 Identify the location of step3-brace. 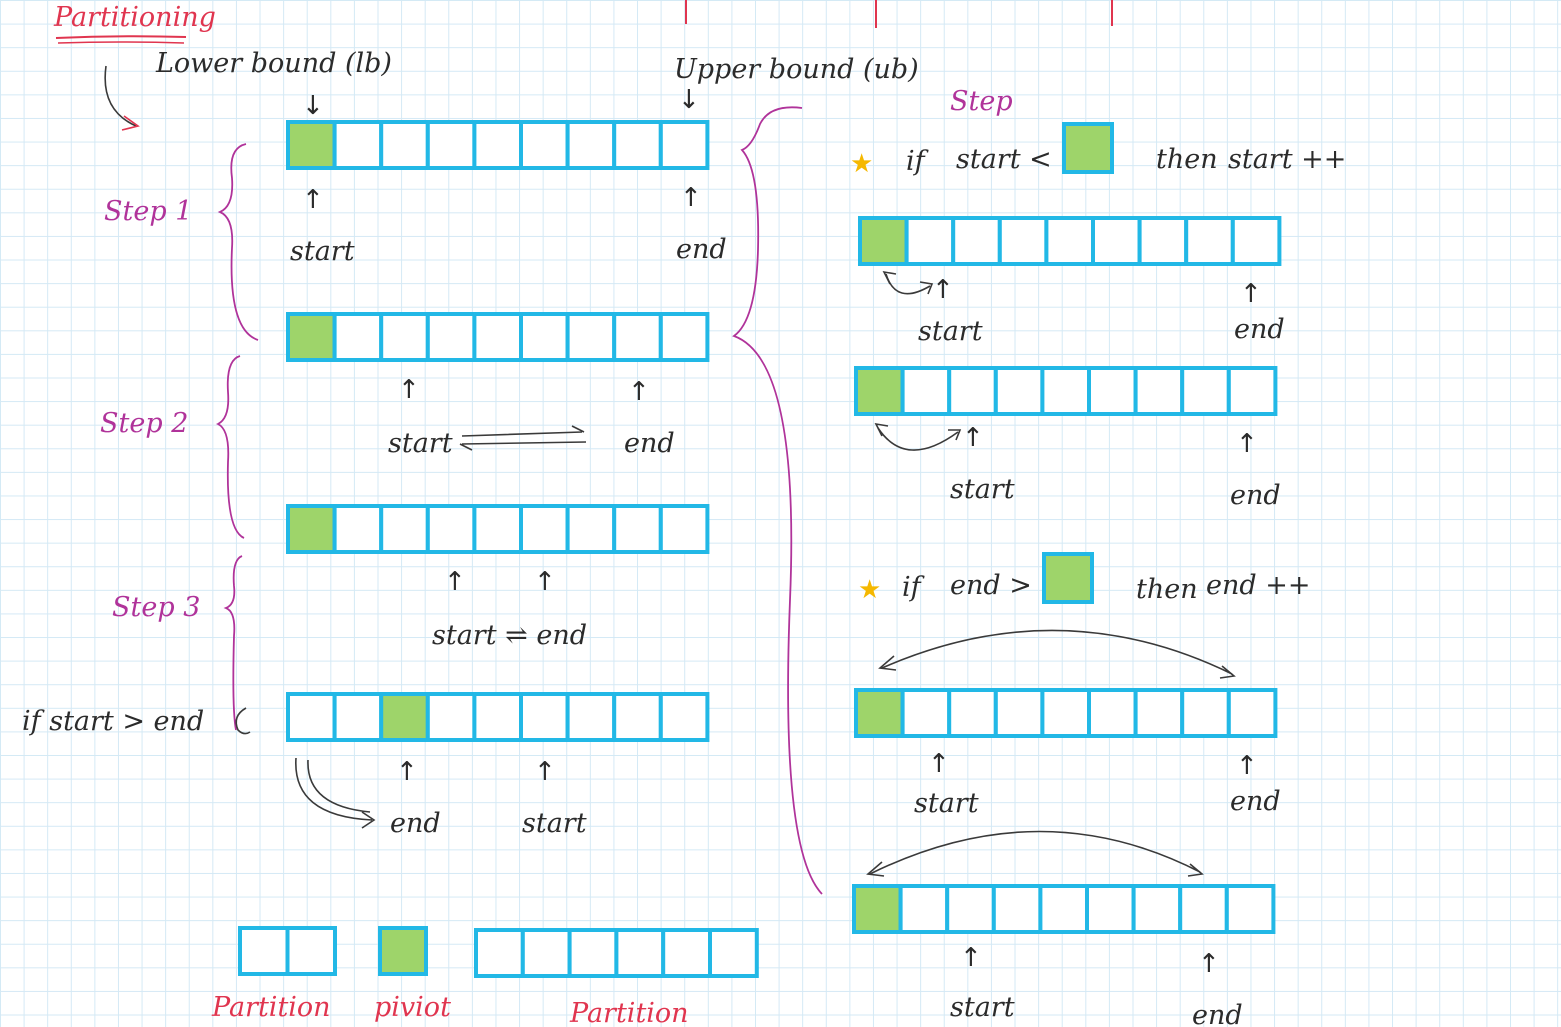
(233, 643).